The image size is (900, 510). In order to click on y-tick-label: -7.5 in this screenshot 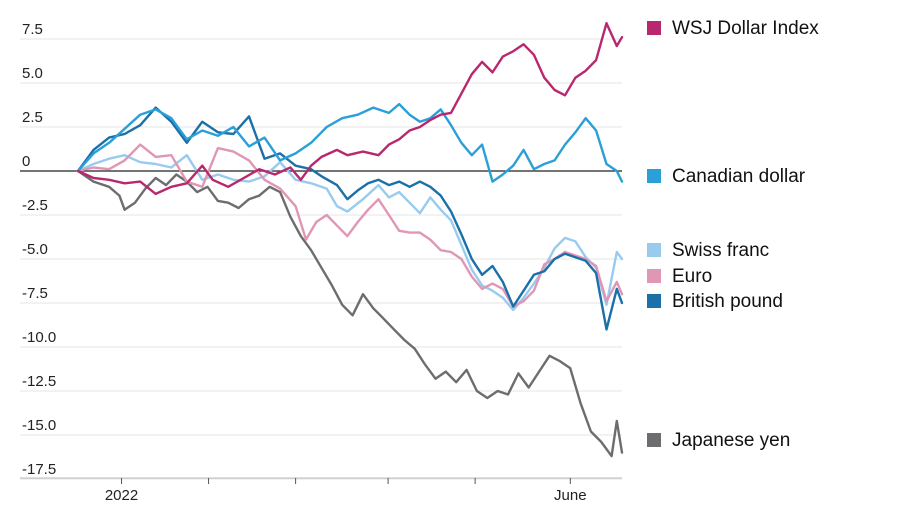, I will do `click(35, 293)`.